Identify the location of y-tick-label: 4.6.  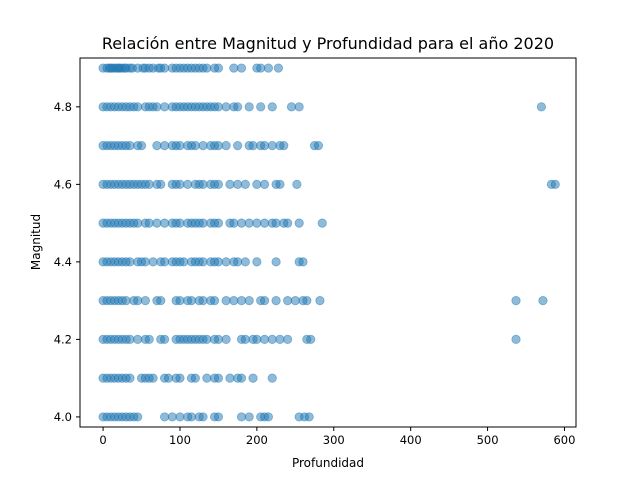
(63, 184).